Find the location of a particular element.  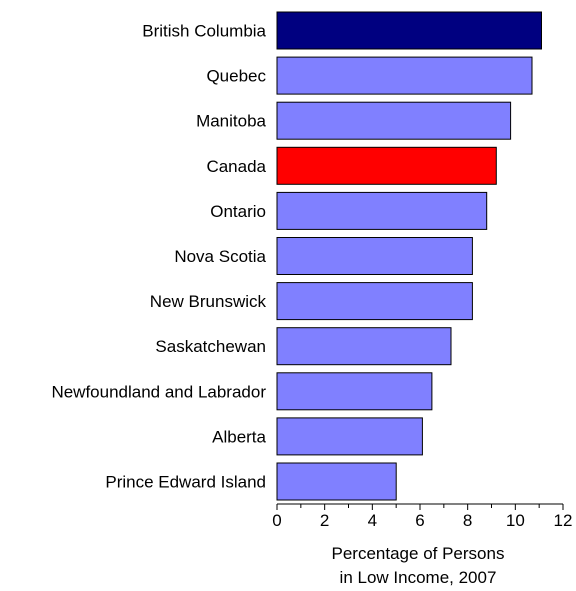

x-tick-label: 12 is located at coordinates (563, 520).